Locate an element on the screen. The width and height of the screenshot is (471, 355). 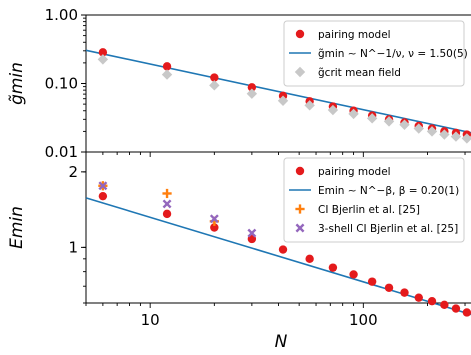
x-tick-label: 100 is located at coordinates (363, 320).